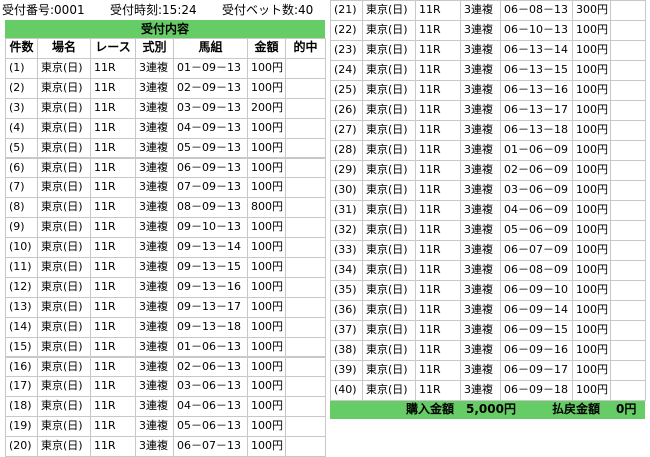 The width and height of the screenshot is (650, 457). Describe the element at coordinates (21, 188) in the screenshot. I see `bet-number: (7)` at that location.